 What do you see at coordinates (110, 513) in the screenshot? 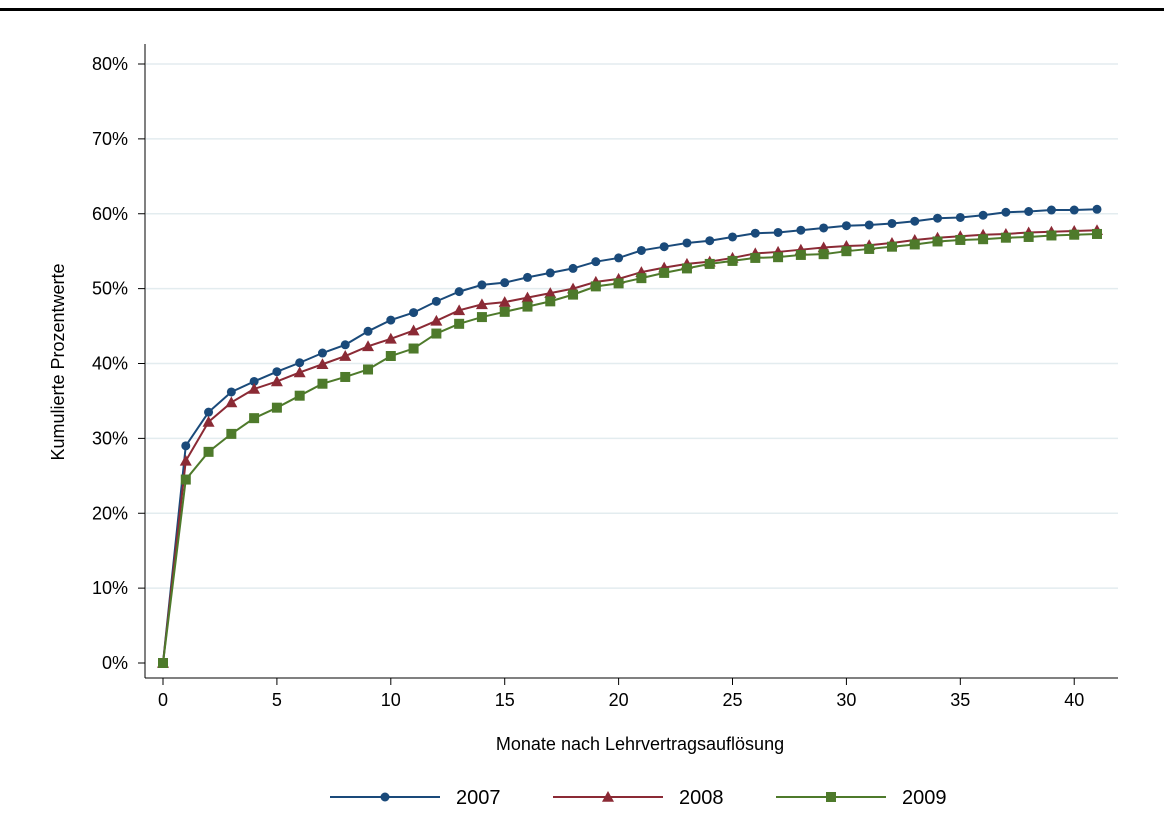
I see `y-tick-label: 20%` at bounding box center [110, 513].